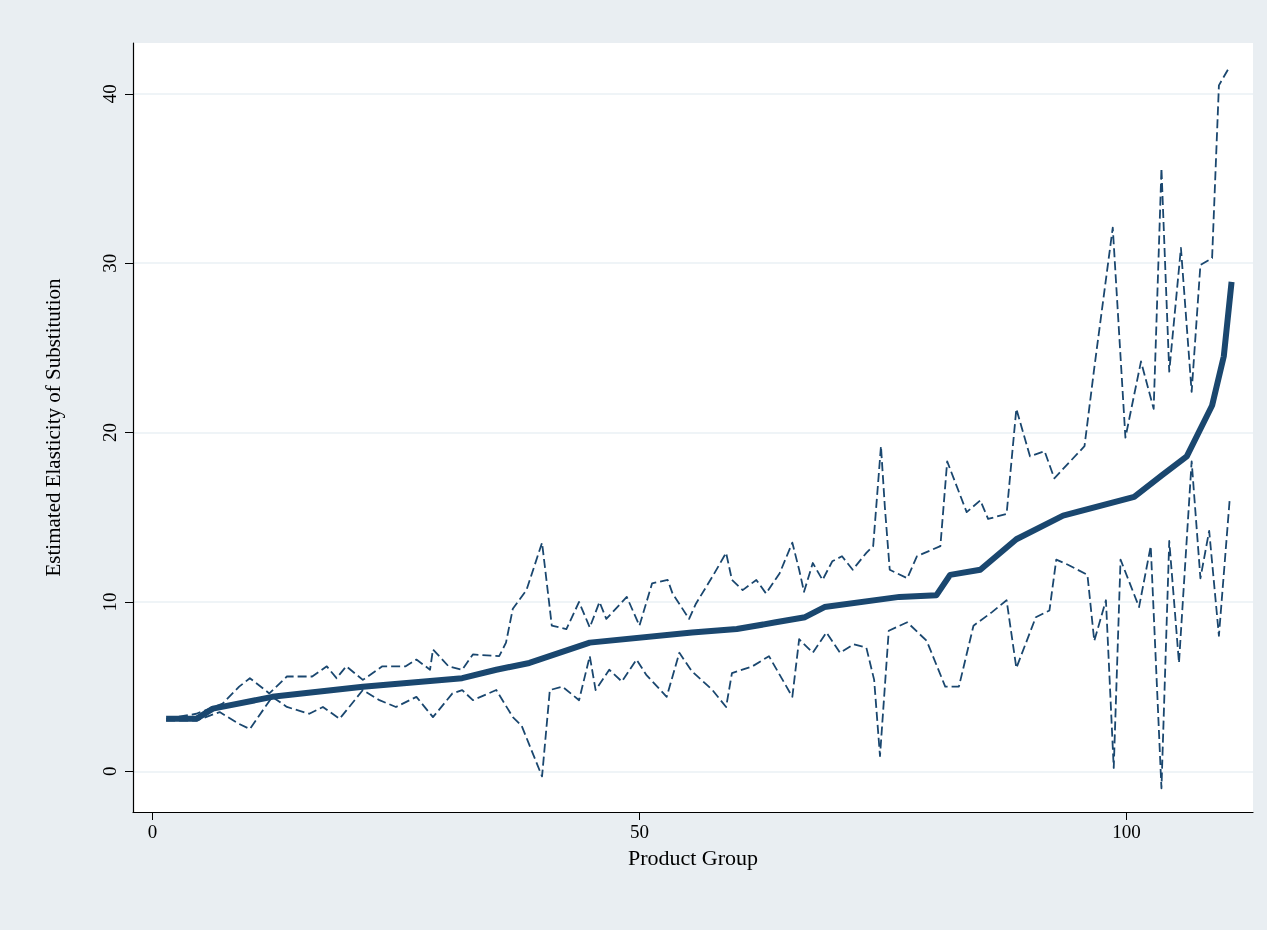  I want to click on y-axis-title: Estimated Elasticity of Substitution, so click(52, 427).